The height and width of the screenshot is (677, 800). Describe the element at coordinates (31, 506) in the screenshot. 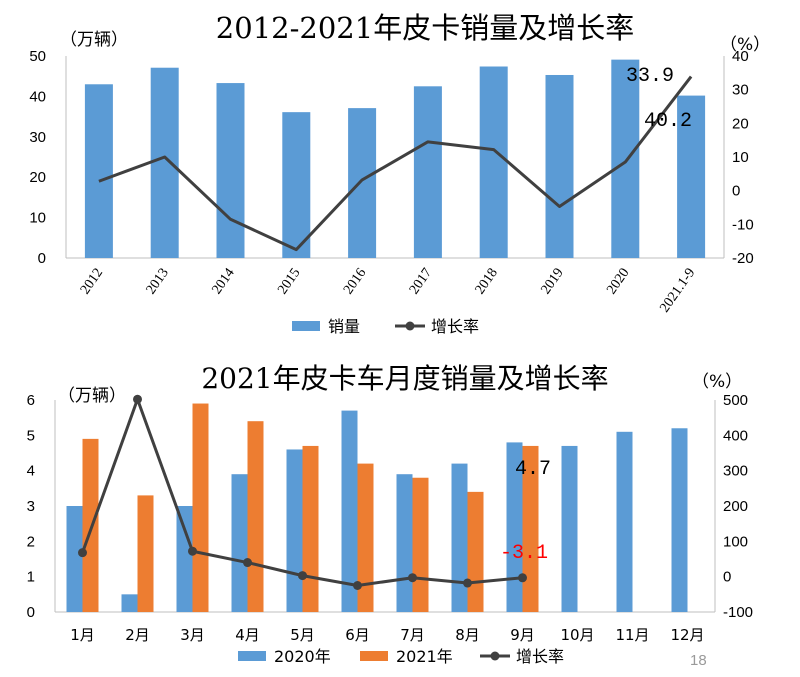

I see `left-tick-label: 3` at that location.